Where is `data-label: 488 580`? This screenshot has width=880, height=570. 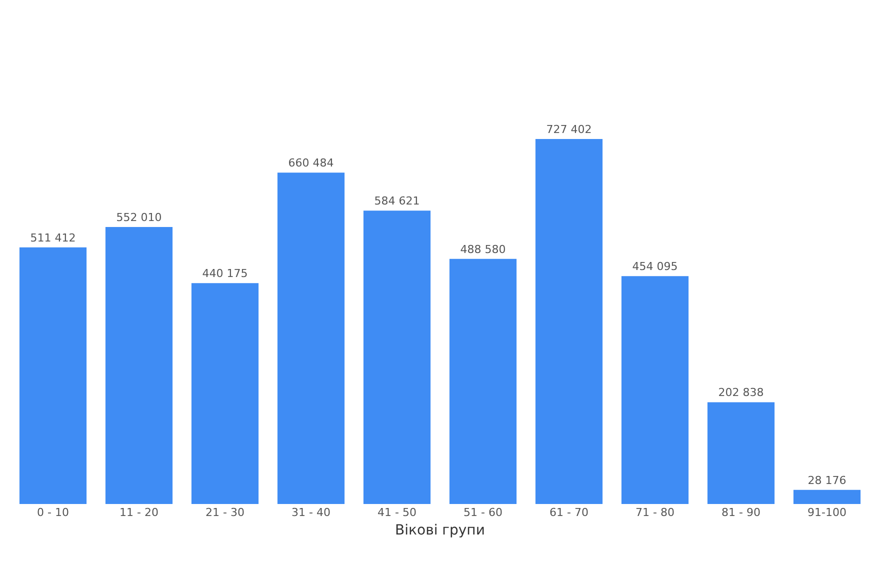 data-label: 488 580 is located at coordinates (483, 249).